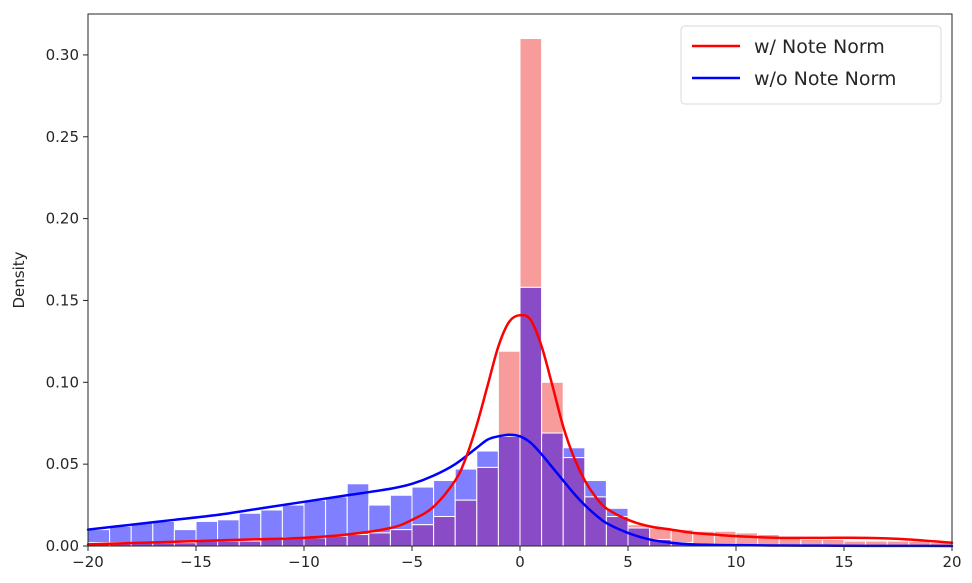  I want to click on legend-label: w/o Note Norm, so click(825, 79).